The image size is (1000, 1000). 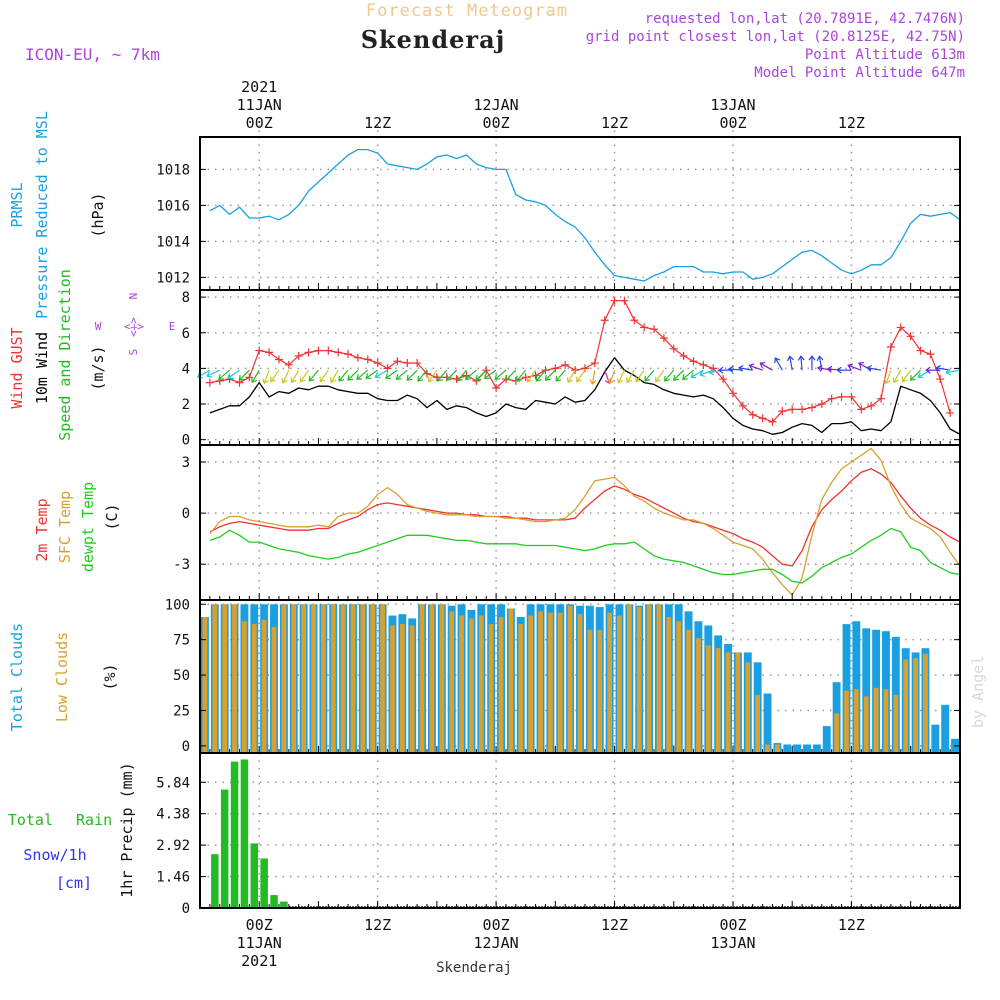 I want to click on y-tick-label: 4, so click(x=186, y=369).